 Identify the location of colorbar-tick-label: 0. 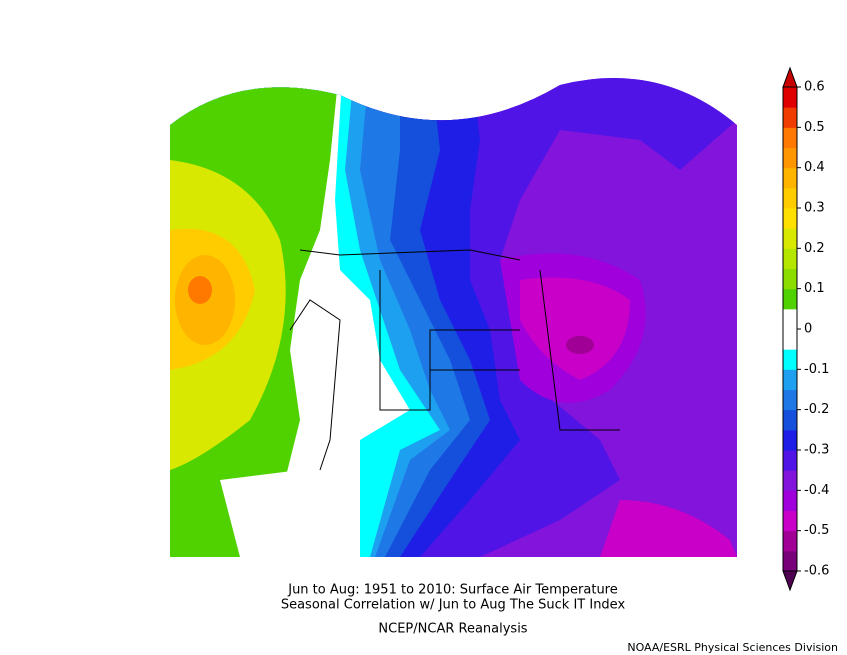
(808, 329).